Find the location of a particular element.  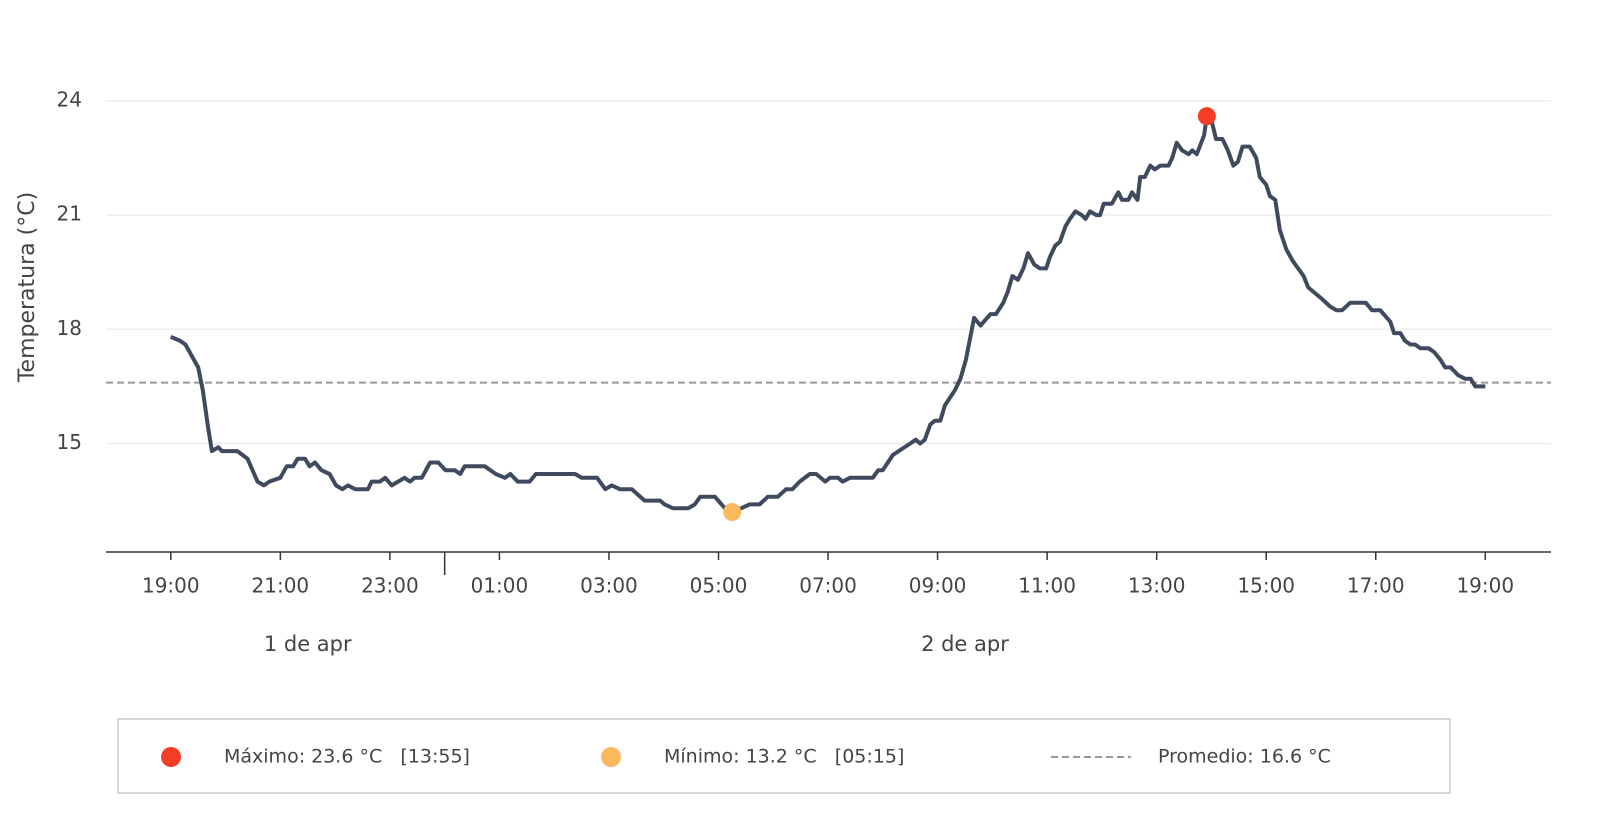

x-tick-label: 07:00 is located at coordinates (828, 586).